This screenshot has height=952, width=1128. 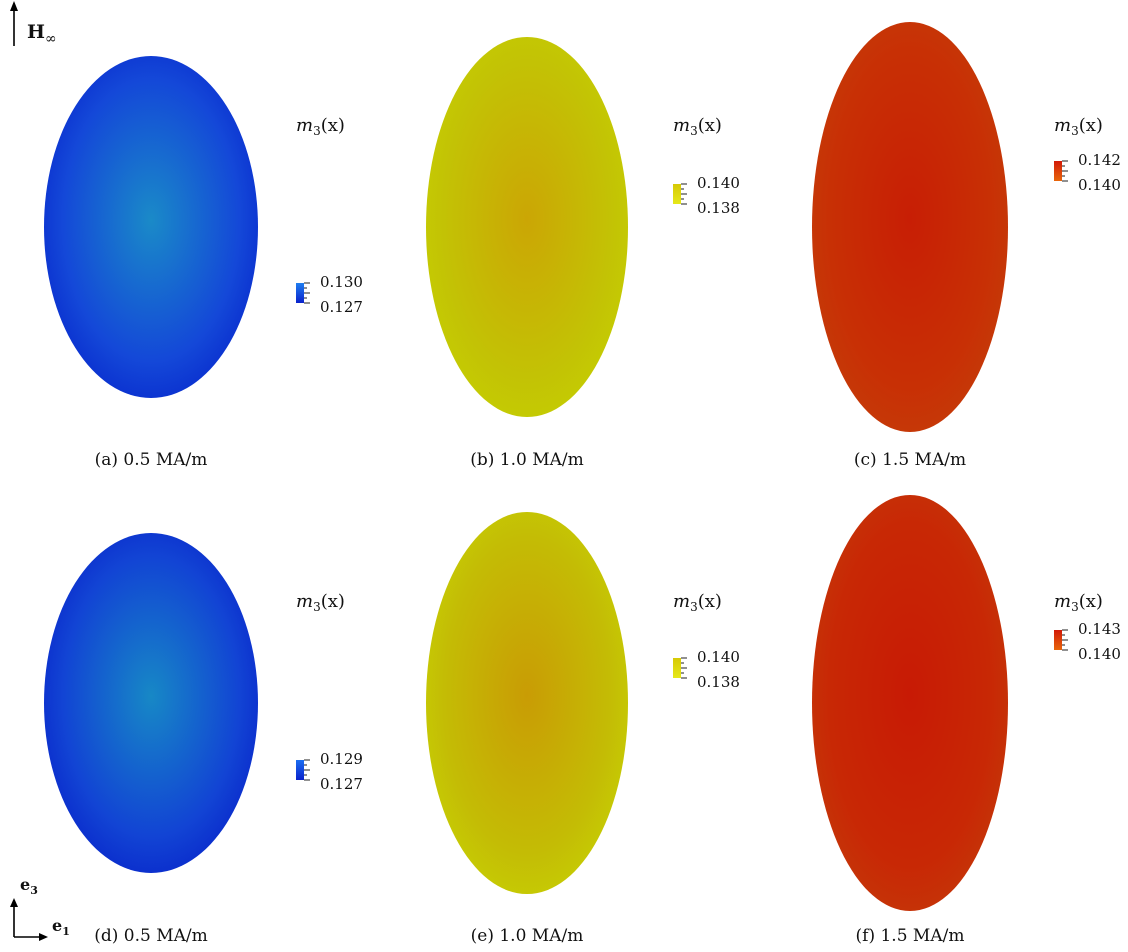 I want to click on panel-b: m3(x) 0.140 0.138 (b) 1.0 MA/m, so click(x=583, y=253).